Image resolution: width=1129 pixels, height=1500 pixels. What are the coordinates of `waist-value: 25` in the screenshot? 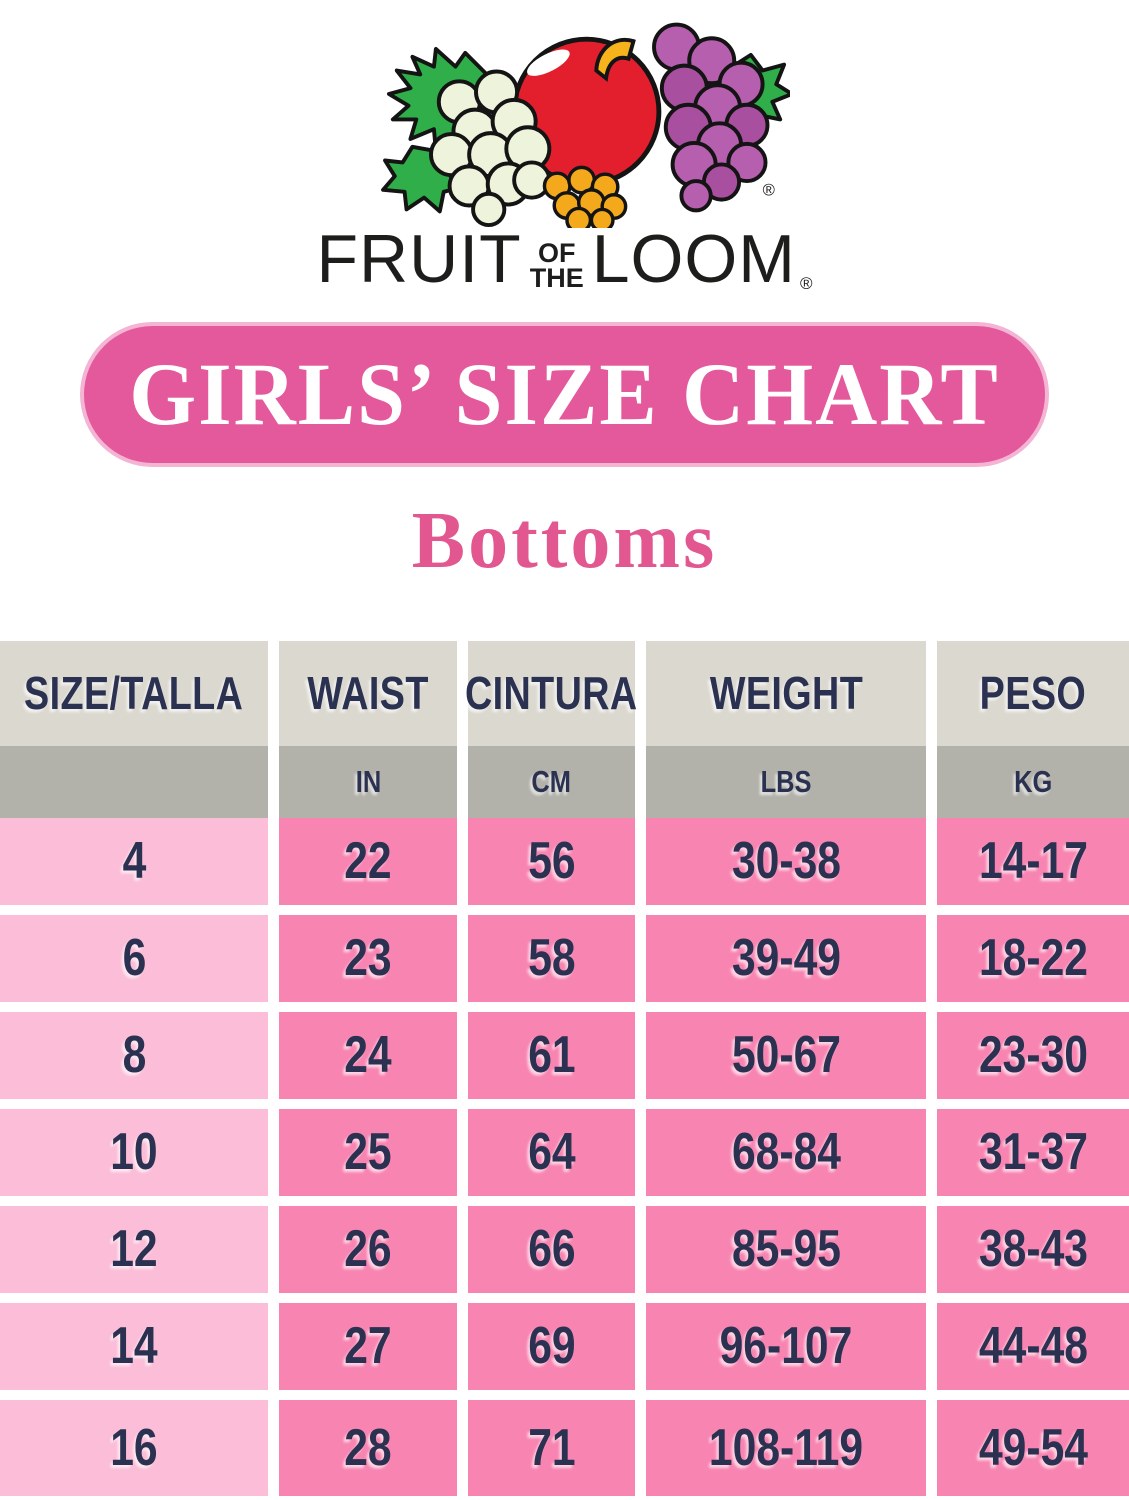 It's located at (368, 1152).